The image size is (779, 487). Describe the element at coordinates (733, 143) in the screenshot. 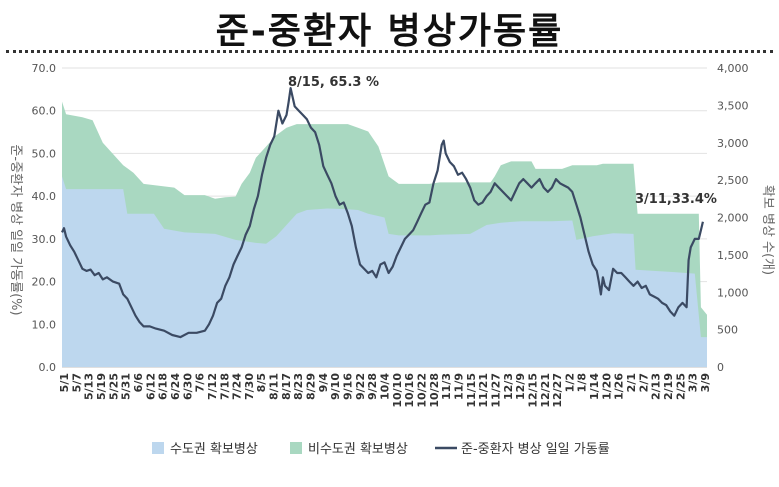

I see `y-right-tick-label: 3,000` at that location.